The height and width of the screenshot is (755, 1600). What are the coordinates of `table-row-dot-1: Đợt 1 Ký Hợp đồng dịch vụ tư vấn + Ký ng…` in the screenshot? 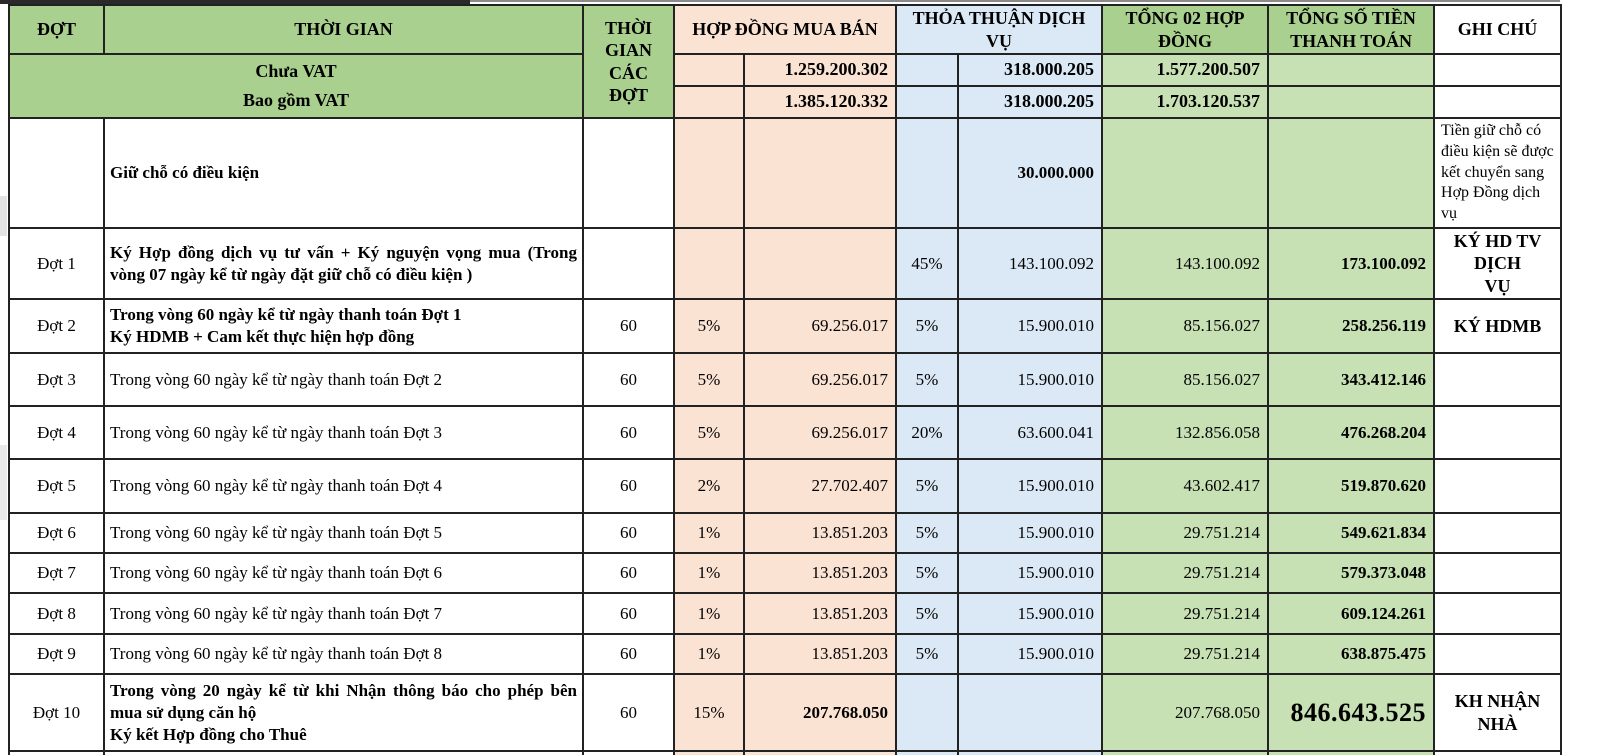 It's located at (785, 263).